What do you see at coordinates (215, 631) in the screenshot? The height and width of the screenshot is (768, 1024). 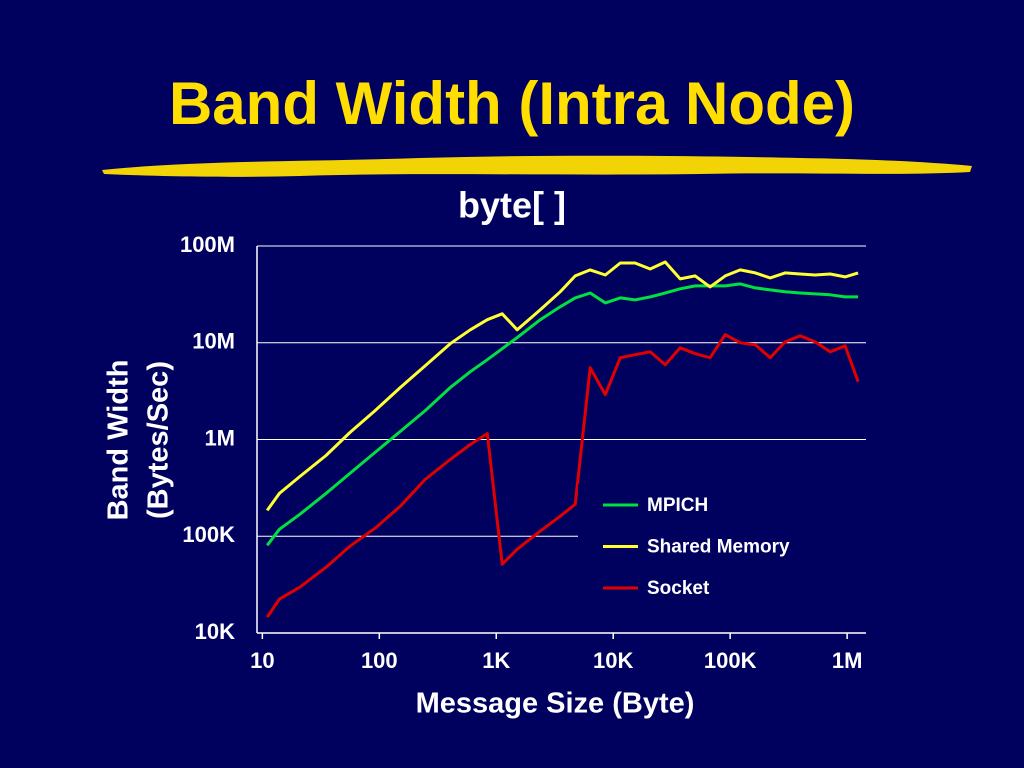 I see `y-tick-label: 10K` at bounding box center [215, 631].